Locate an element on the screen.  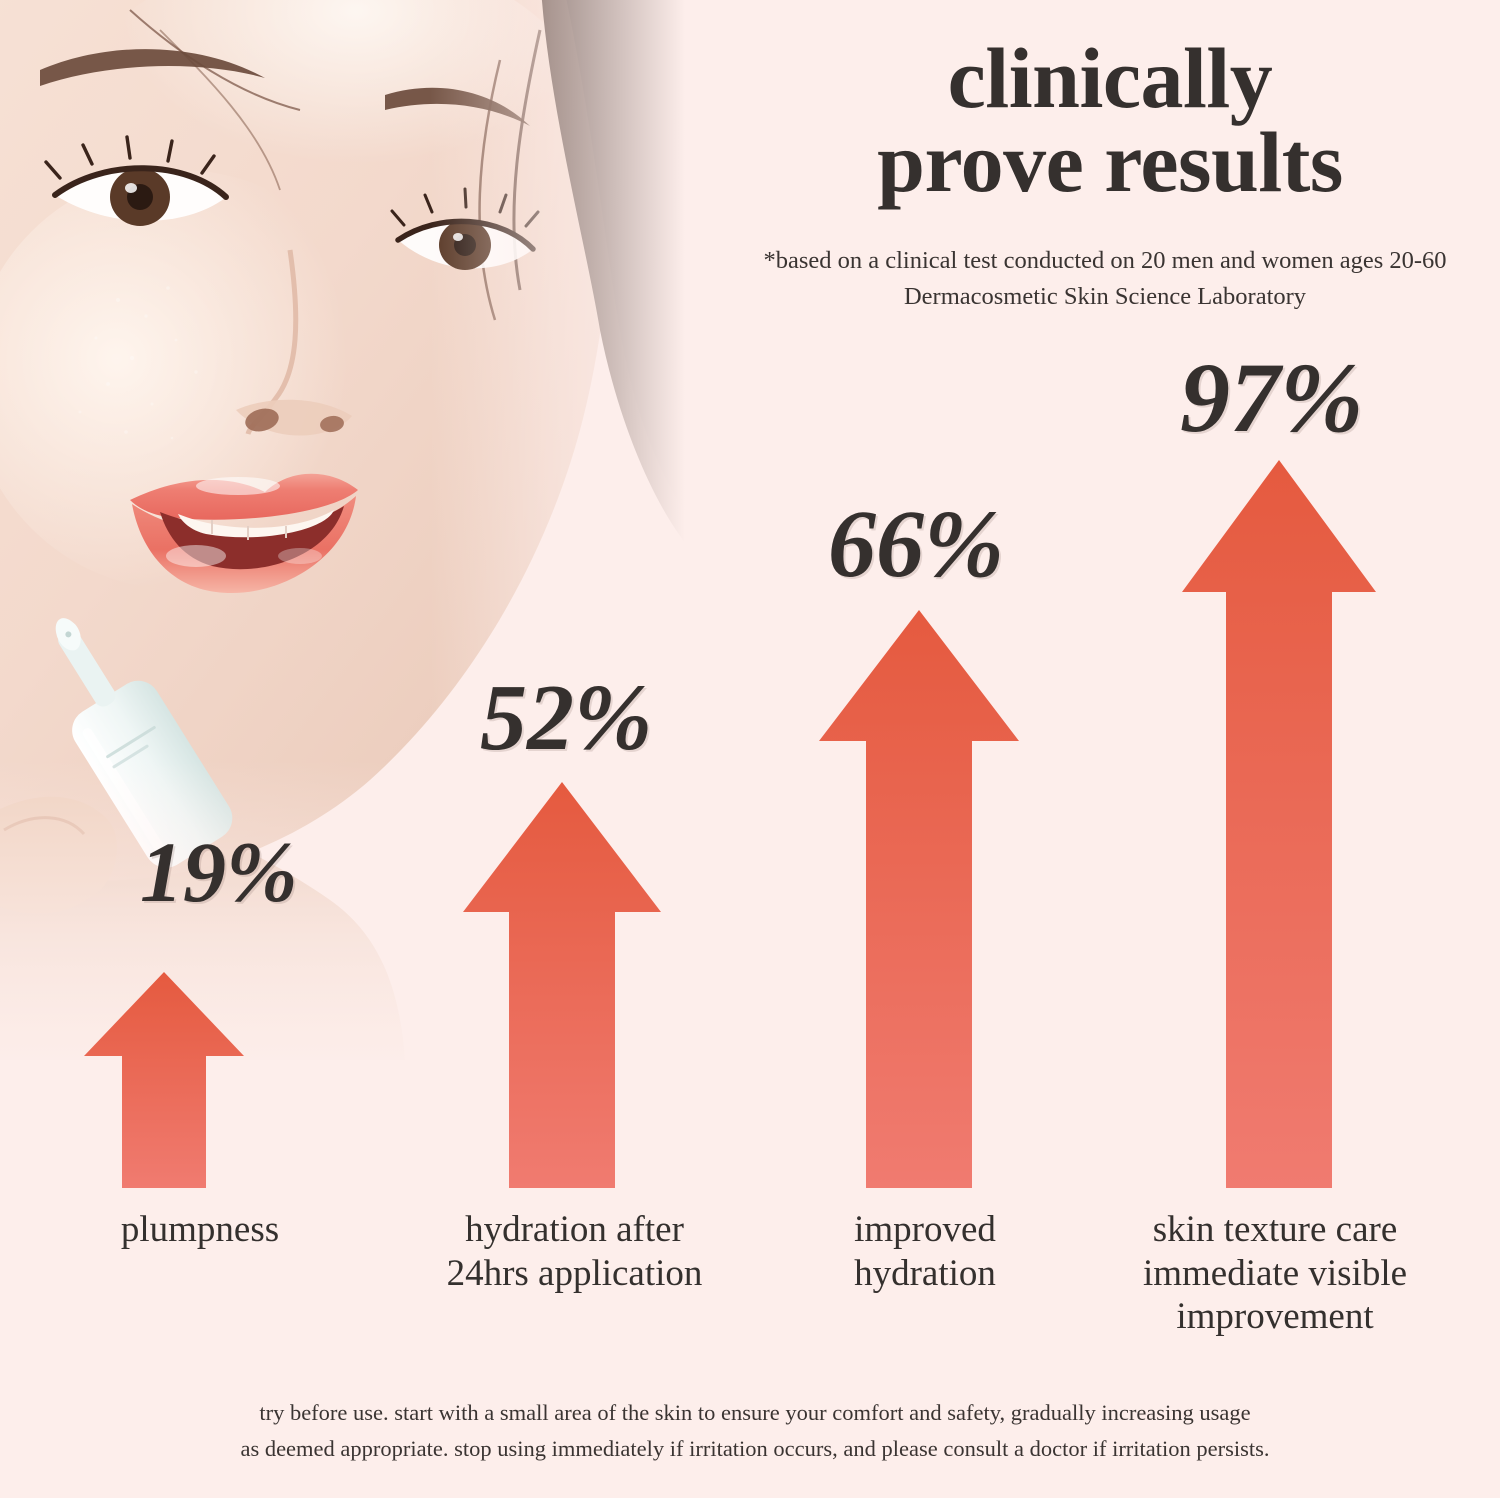
bar-arrow-hydration-24hrs is located at coordinates (562, 985).